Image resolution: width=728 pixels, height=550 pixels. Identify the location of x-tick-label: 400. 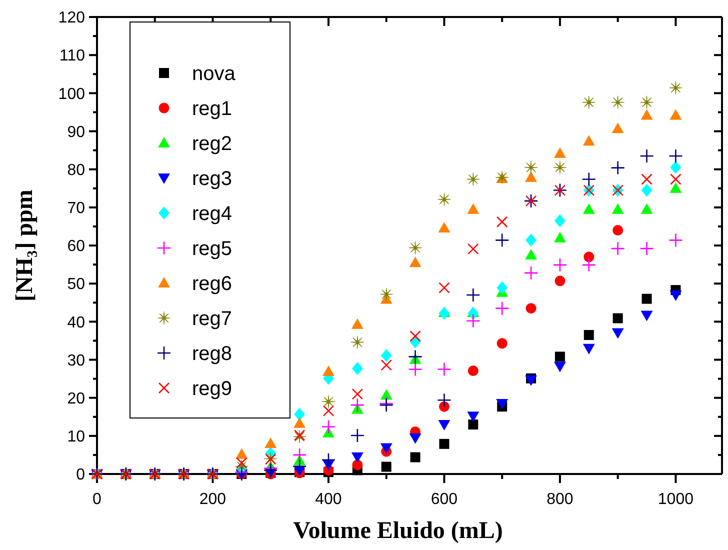
(328, 499).